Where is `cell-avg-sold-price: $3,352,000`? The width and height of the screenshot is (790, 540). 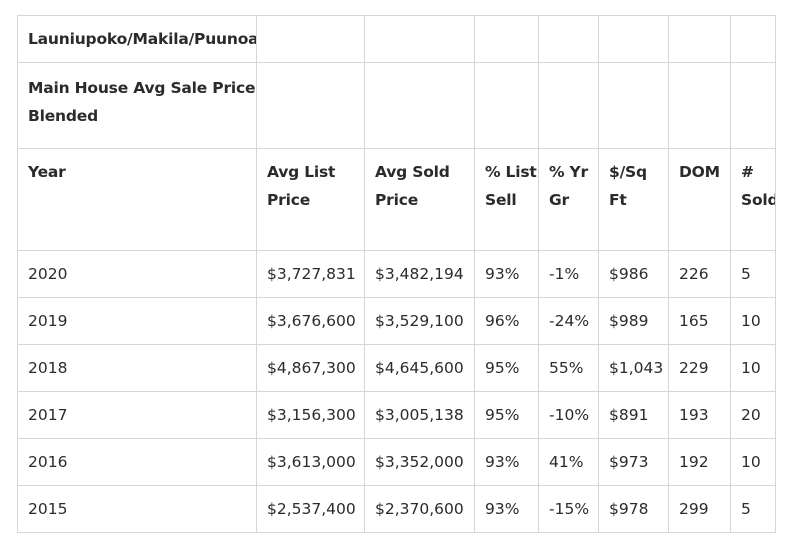 cell-avg-sold-price: $3,352,000 is located at coordinates (419, 462).